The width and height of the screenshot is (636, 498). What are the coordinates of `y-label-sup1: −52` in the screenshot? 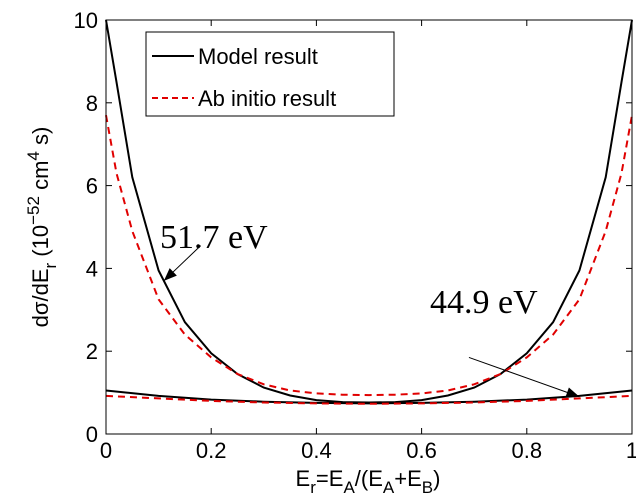 It's located at (33, 210).